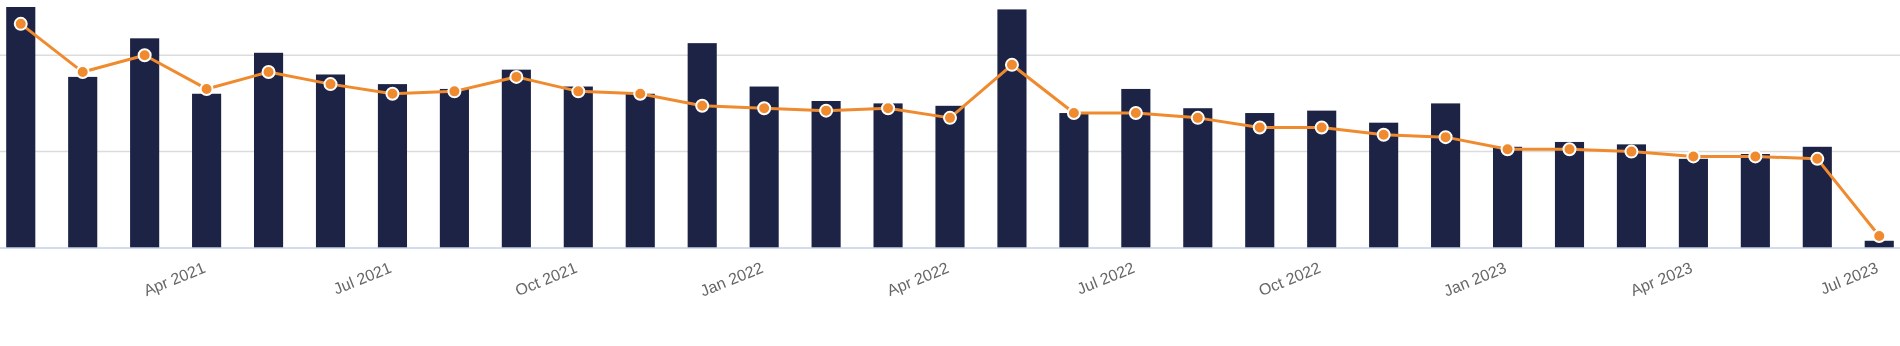  Describe the element at coordinates (1475, 279) in the screenshot. I see `x-tick-label: Jan 2023` at that location.